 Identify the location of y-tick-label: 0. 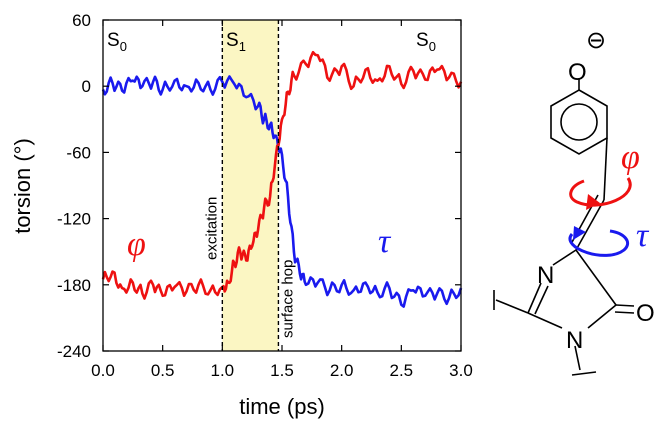
(86, 86).